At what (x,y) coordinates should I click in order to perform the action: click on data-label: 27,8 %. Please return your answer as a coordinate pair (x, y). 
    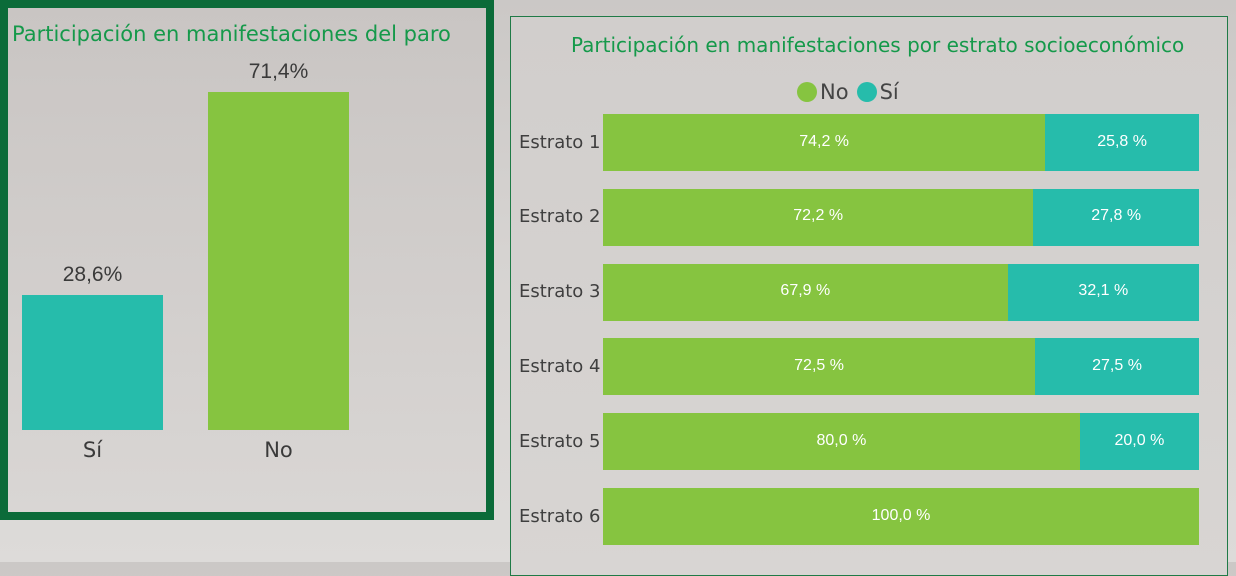
    Looking at the image, I should click on (1116, 216).